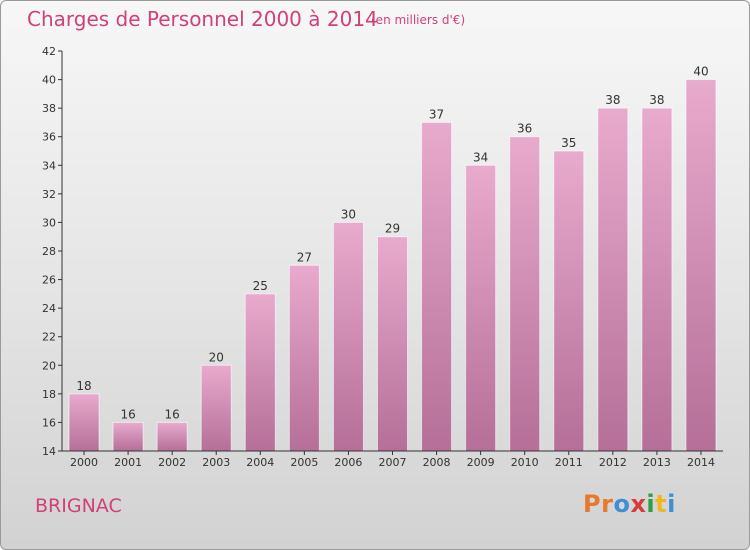  What do you see at coordinates (202, 19) in the screenshot?
I see `chart-title: Charges de Personnel 2000 à 2014` at bounding box center [202, 19].